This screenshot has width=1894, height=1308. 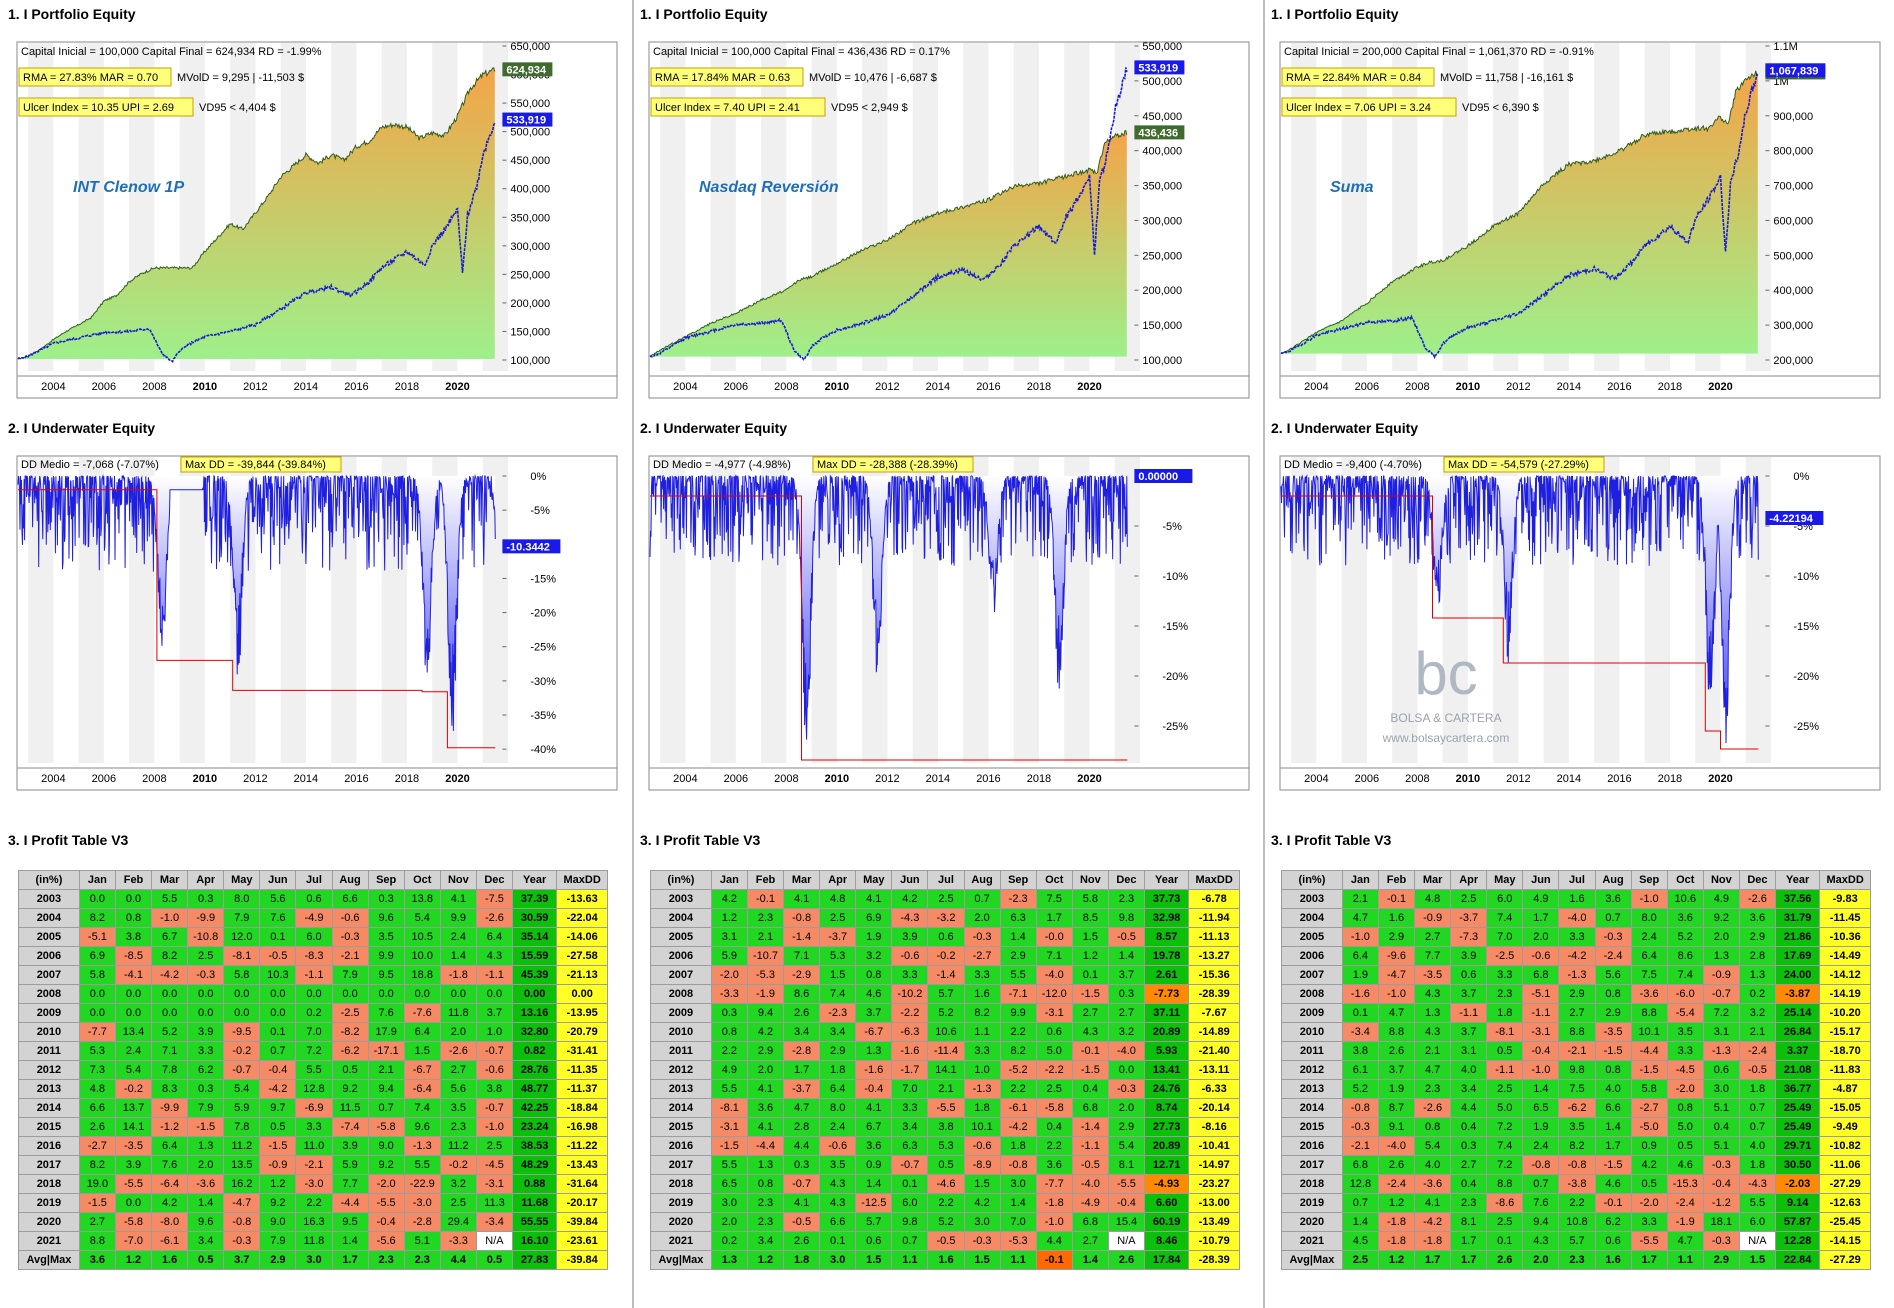 What do you see at coordinates (278, 1051) in the screenshot?
I see `month-cell: 0.7` at bounding box center [278, 1051].